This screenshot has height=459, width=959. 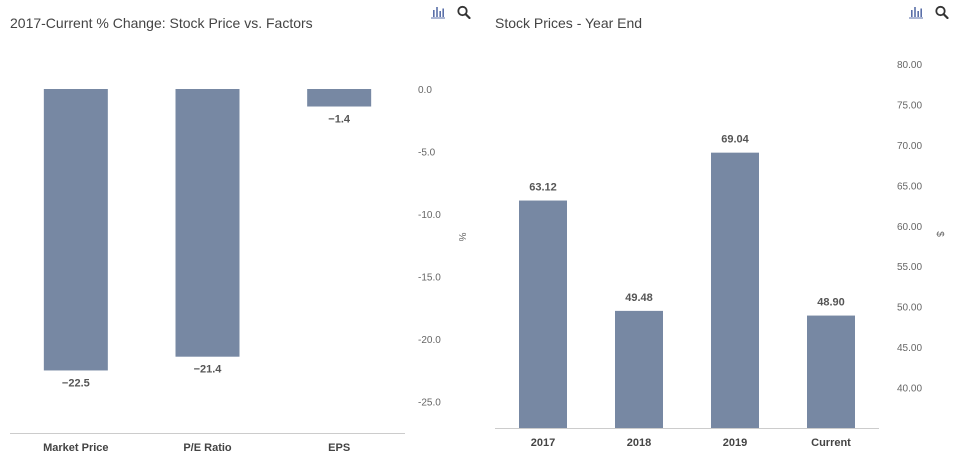 I want to click on y-tick-label: -20.0, so click(x=429, y=340).